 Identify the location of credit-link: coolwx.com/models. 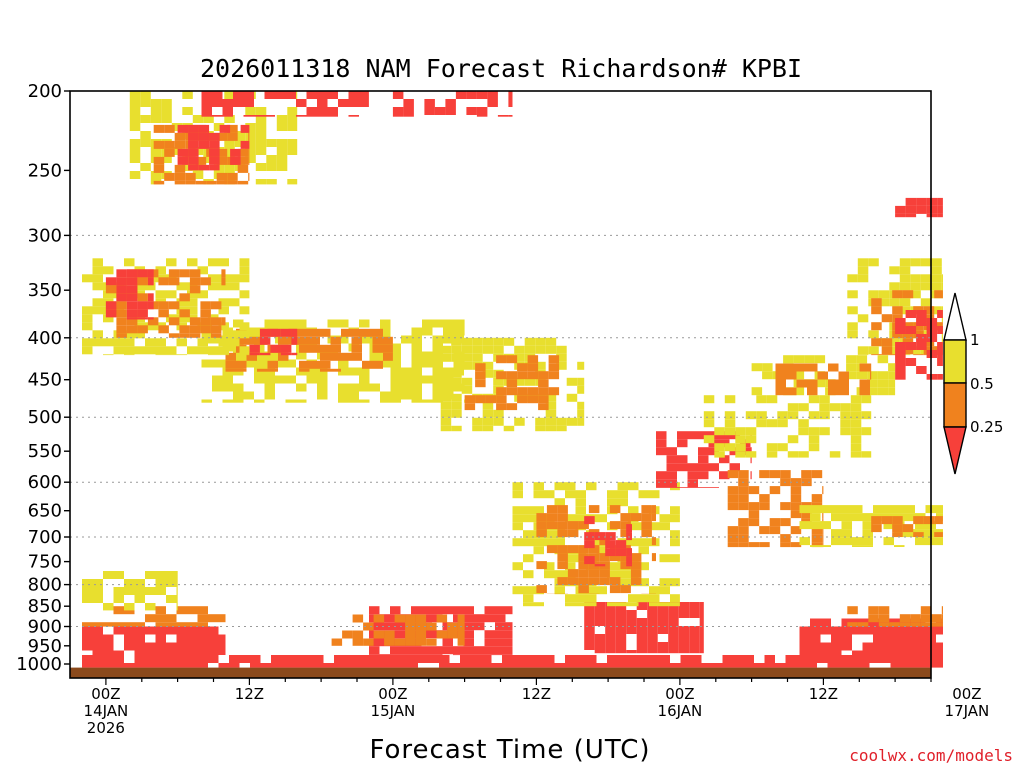
(931, 755).